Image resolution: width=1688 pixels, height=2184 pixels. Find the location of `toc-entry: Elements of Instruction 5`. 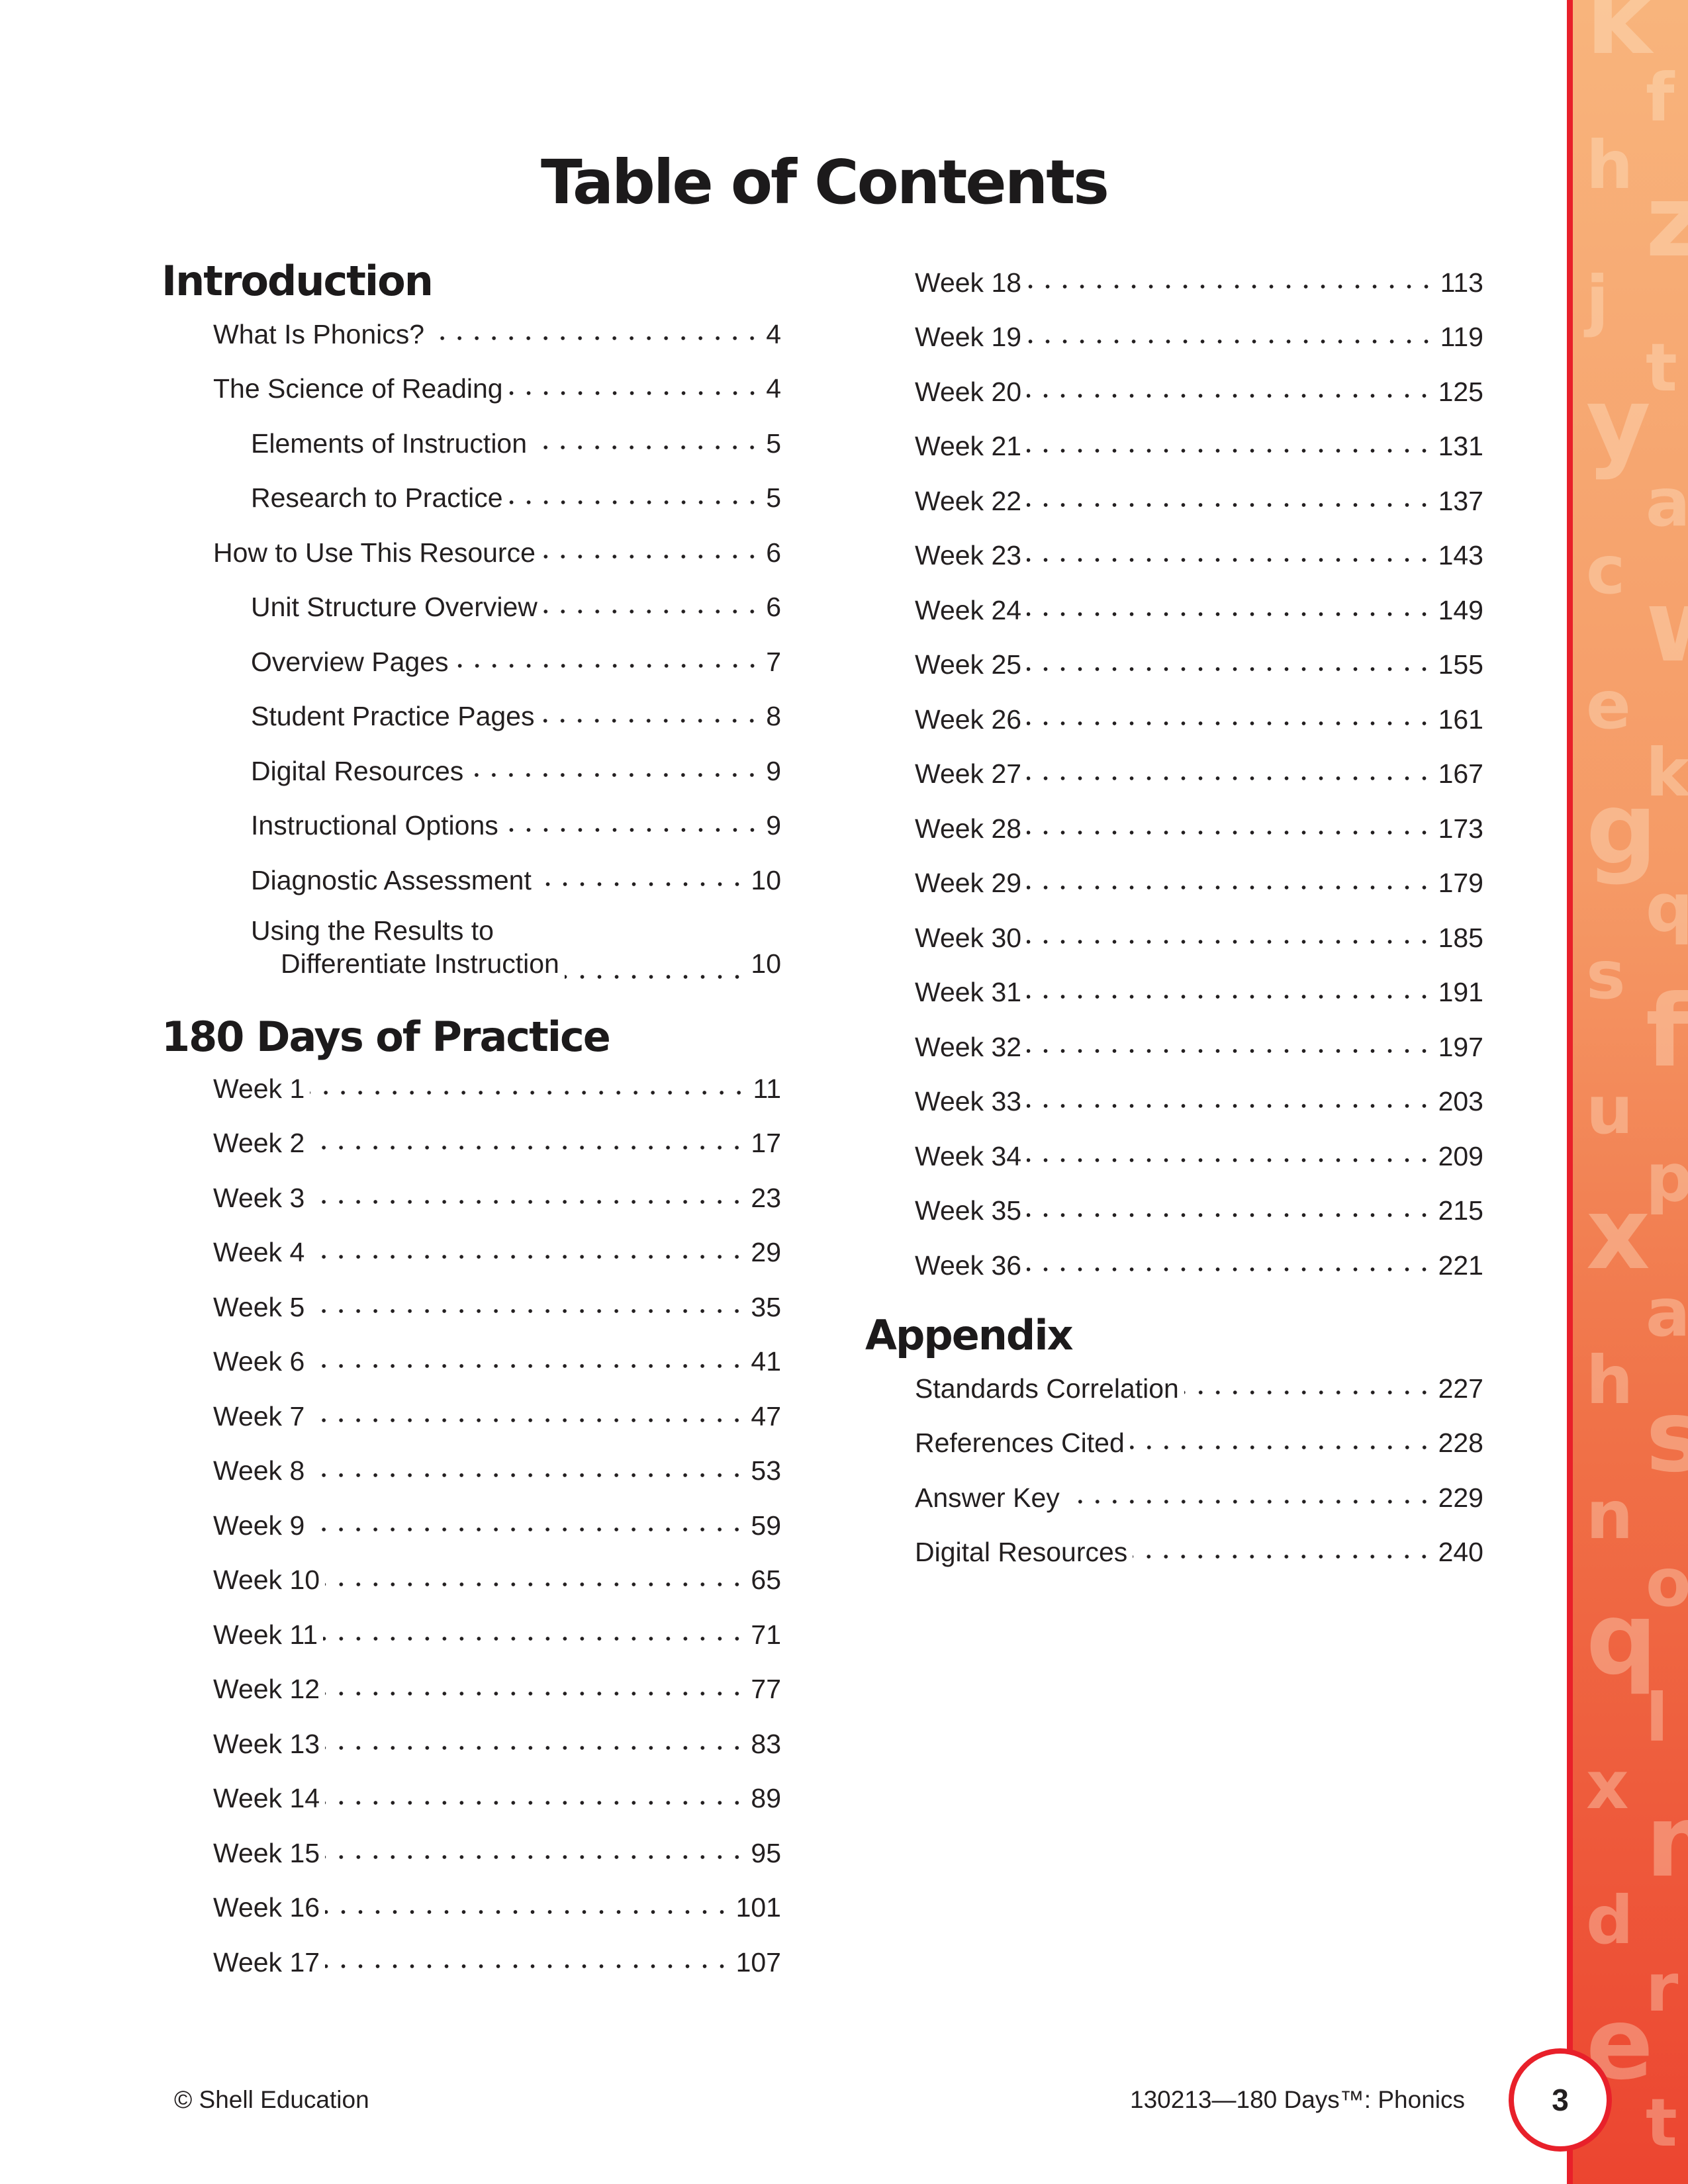

toc-entry: Elements of Instruction 5 is located at coordinates (497, 444).